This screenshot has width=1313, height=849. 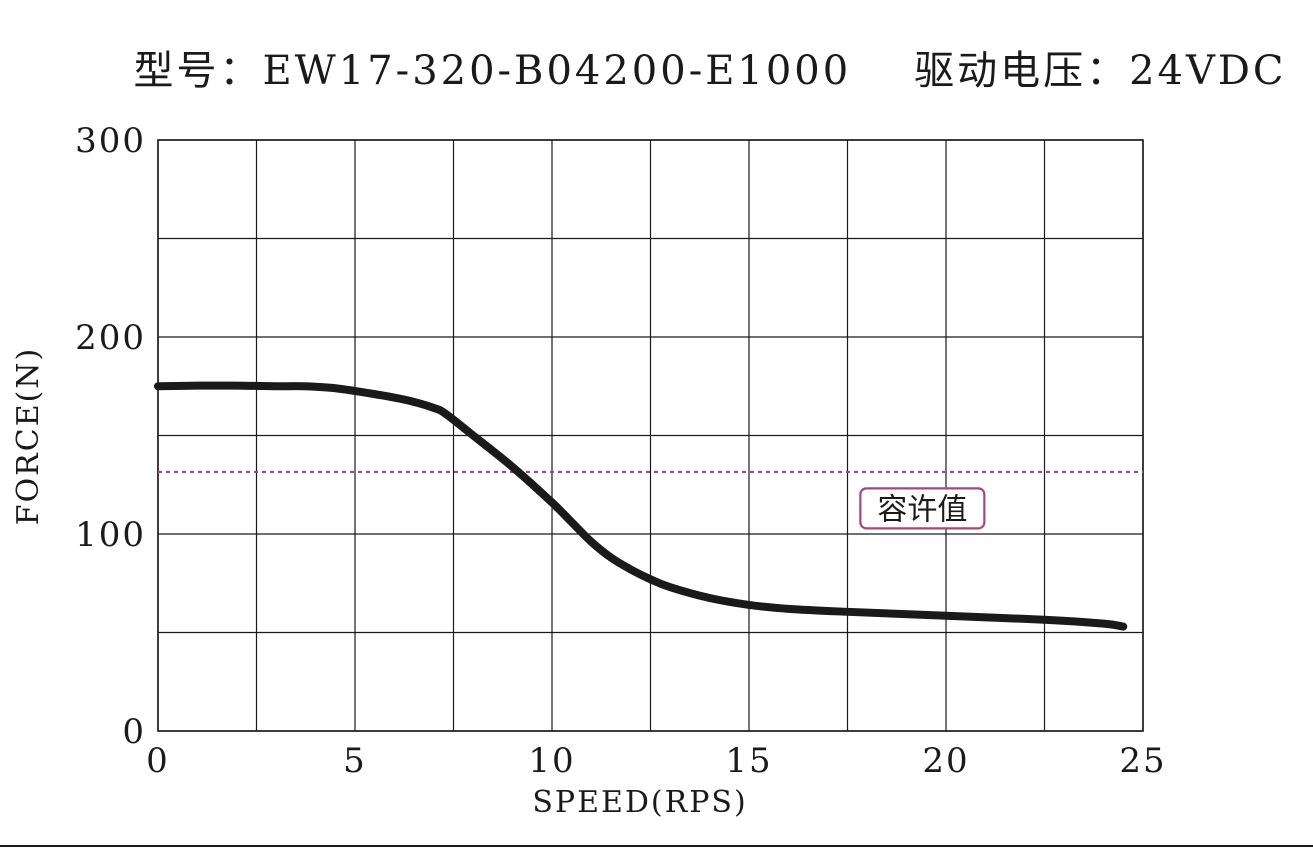 What do you see at coordinates (656, 761) in the screenshot?
I see `x-tick-labels: 0 5 10 15 20 25` at bounding box center [656, 761].